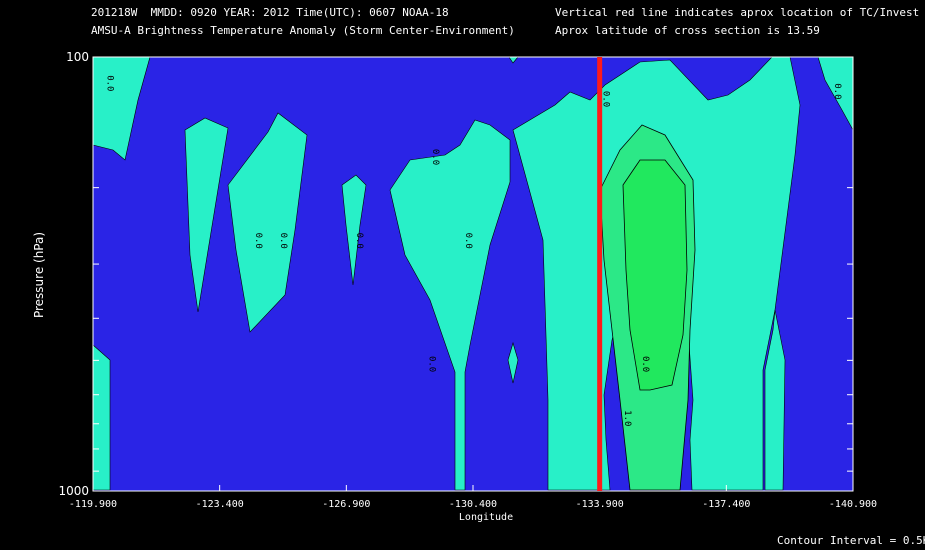 The width and height of the screenshot is (925, 550). What do you see at coordinates (346, 504) in the screenshot?
I see `x-tick-label: -126.900` at bounding box center [346, 504].